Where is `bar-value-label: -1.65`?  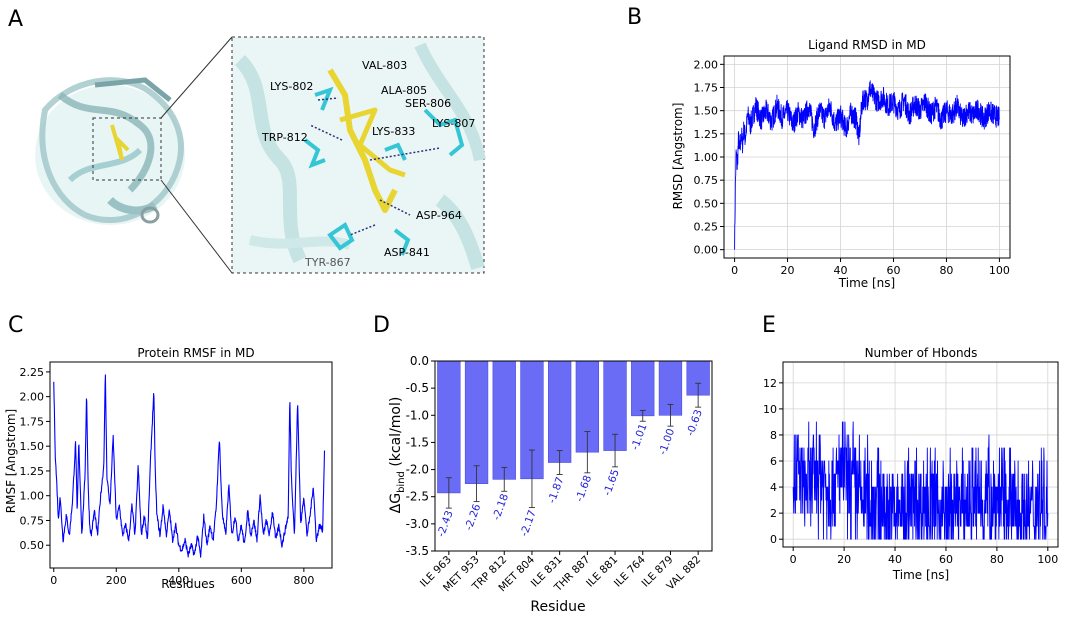
bar-value-label: -1.65 is located at coordinates (611, 483).